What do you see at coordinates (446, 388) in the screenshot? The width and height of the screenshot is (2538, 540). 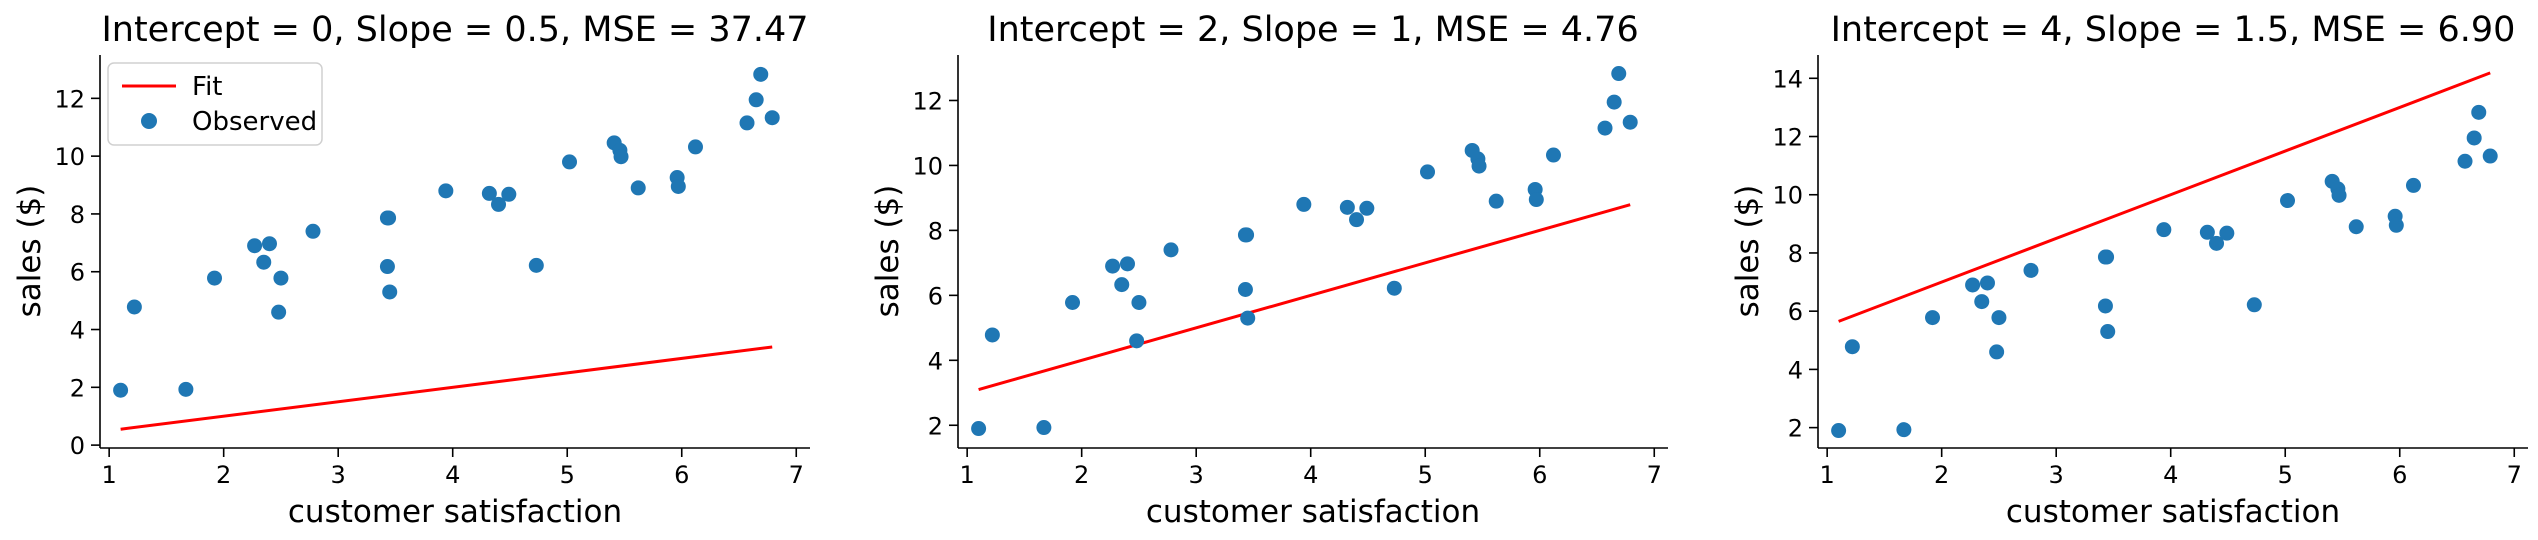 I see `subplot-1-fit-line` at bounding box center [446, 388].